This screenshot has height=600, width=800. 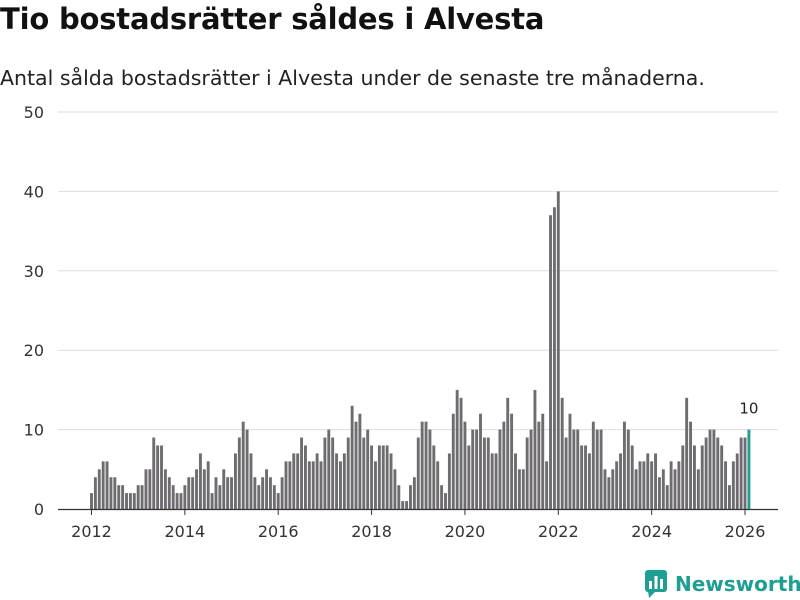 What do you see at coordinates (34, 112) in the screenshot?
I see `y-tick-label: 50` at bounding box center [34, 112].